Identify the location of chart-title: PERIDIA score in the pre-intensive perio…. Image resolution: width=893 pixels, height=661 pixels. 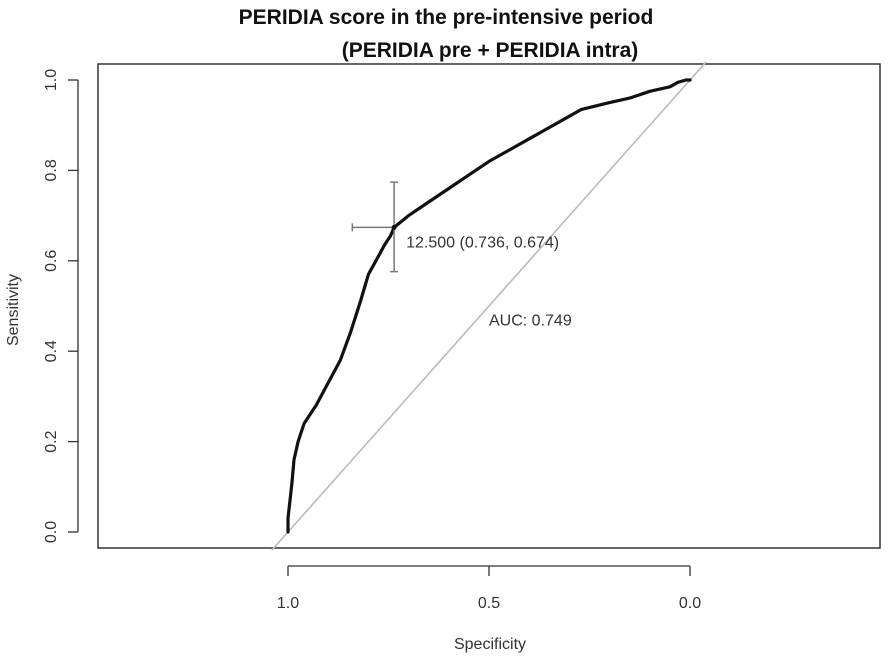
(446, 17).